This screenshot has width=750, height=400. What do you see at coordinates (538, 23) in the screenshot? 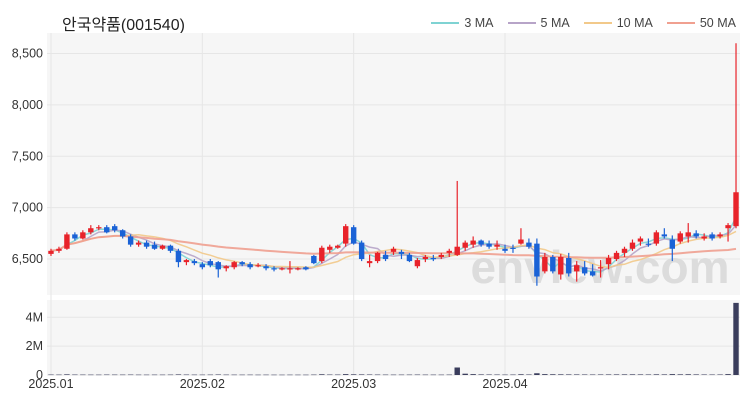
I see `legend-item: 5 MA` at bounding box center [538, 23].